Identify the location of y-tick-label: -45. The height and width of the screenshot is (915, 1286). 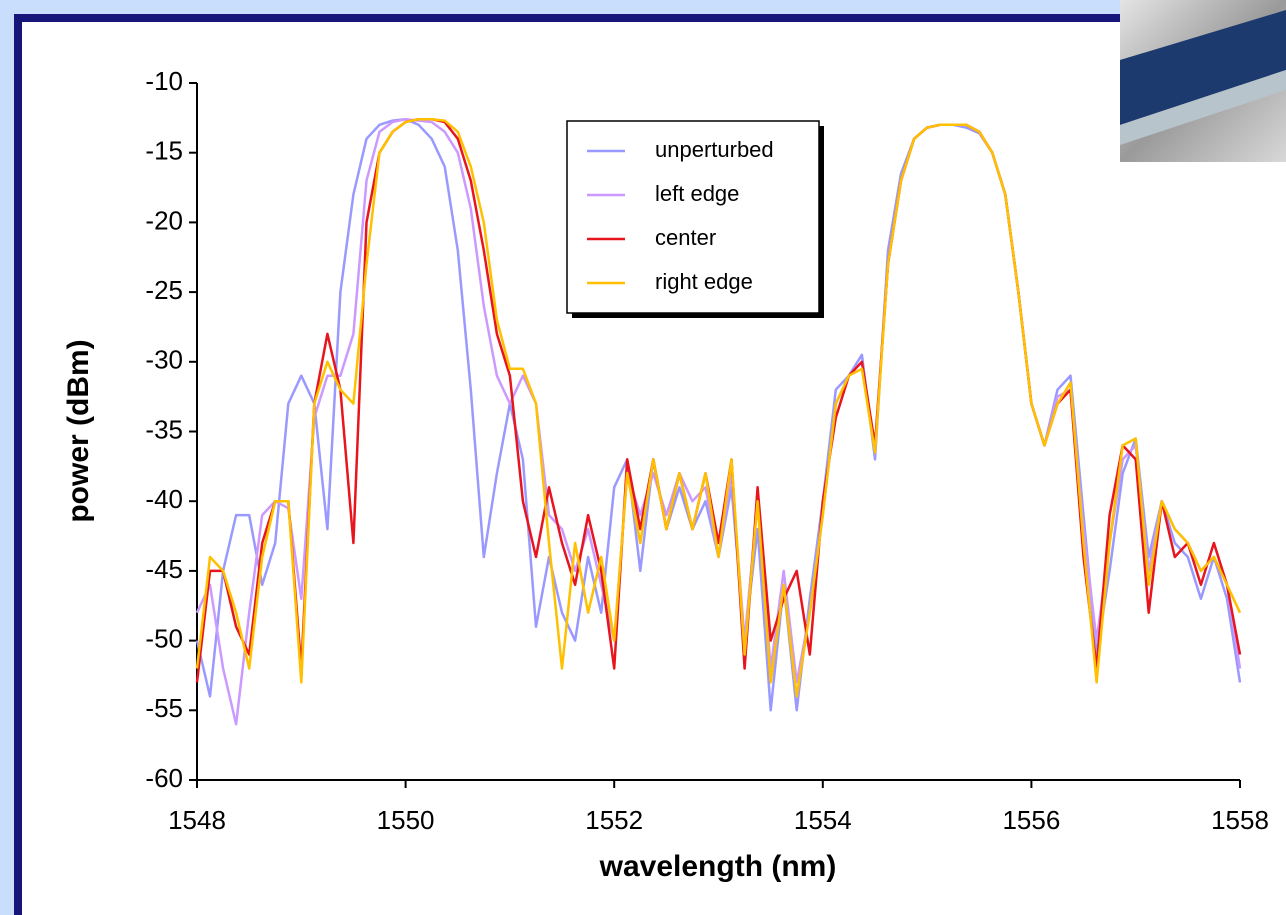
(164, 569).